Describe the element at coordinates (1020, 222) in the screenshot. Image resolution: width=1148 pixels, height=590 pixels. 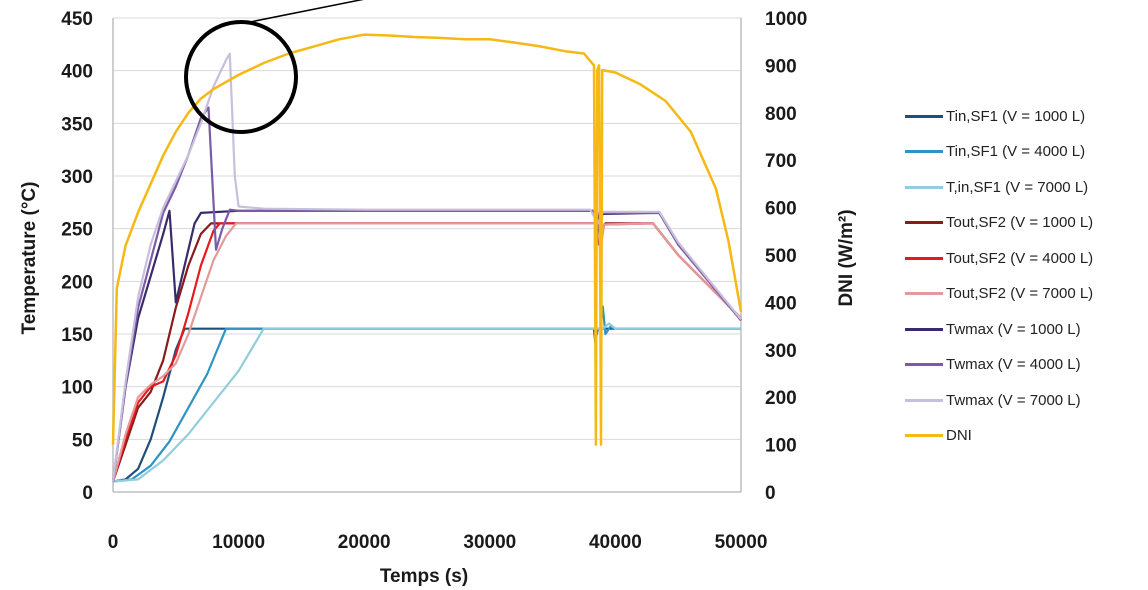
I see `legend-label: Tout,SF2 (V = 1000 L)` at that location.